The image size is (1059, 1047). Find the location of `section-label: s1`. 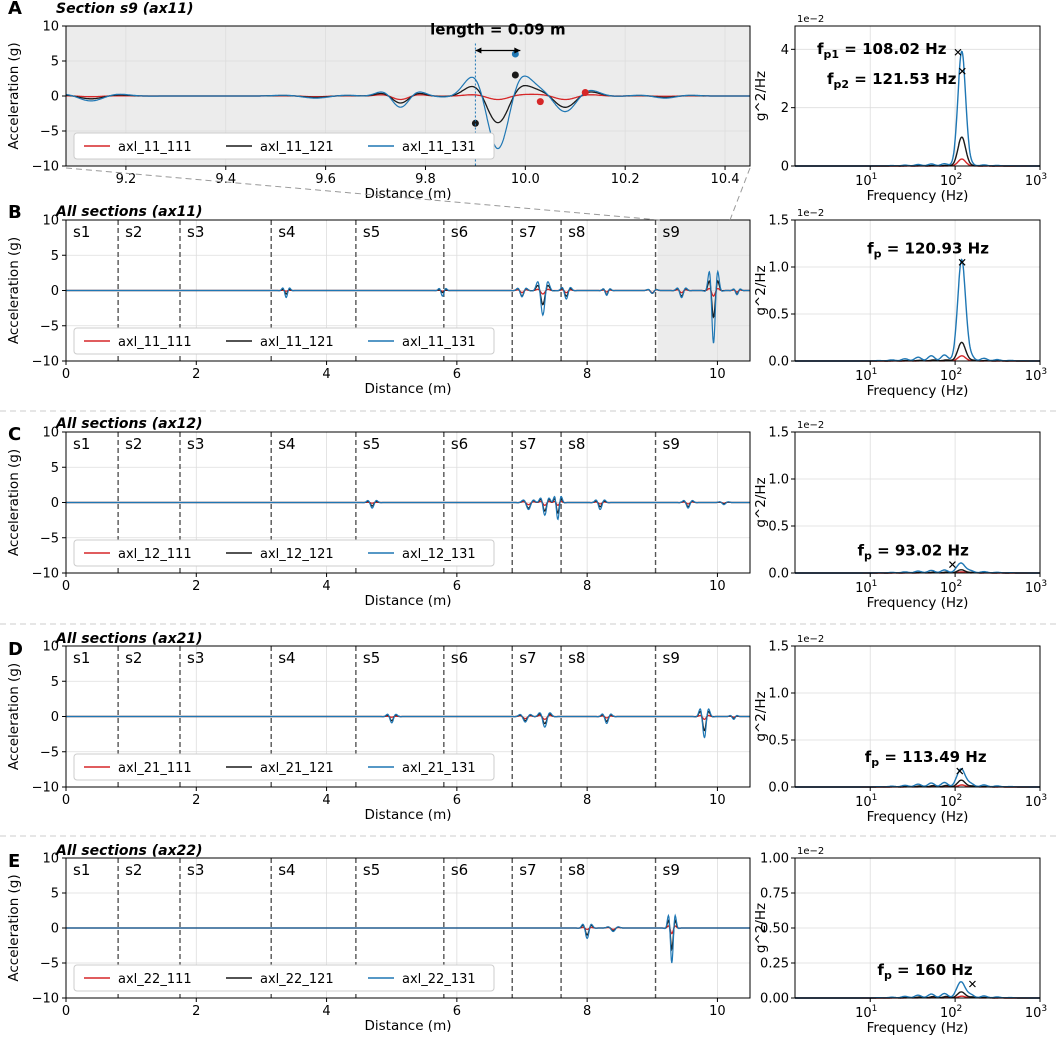

section-label: s1 is located at coordinates (81, 870).